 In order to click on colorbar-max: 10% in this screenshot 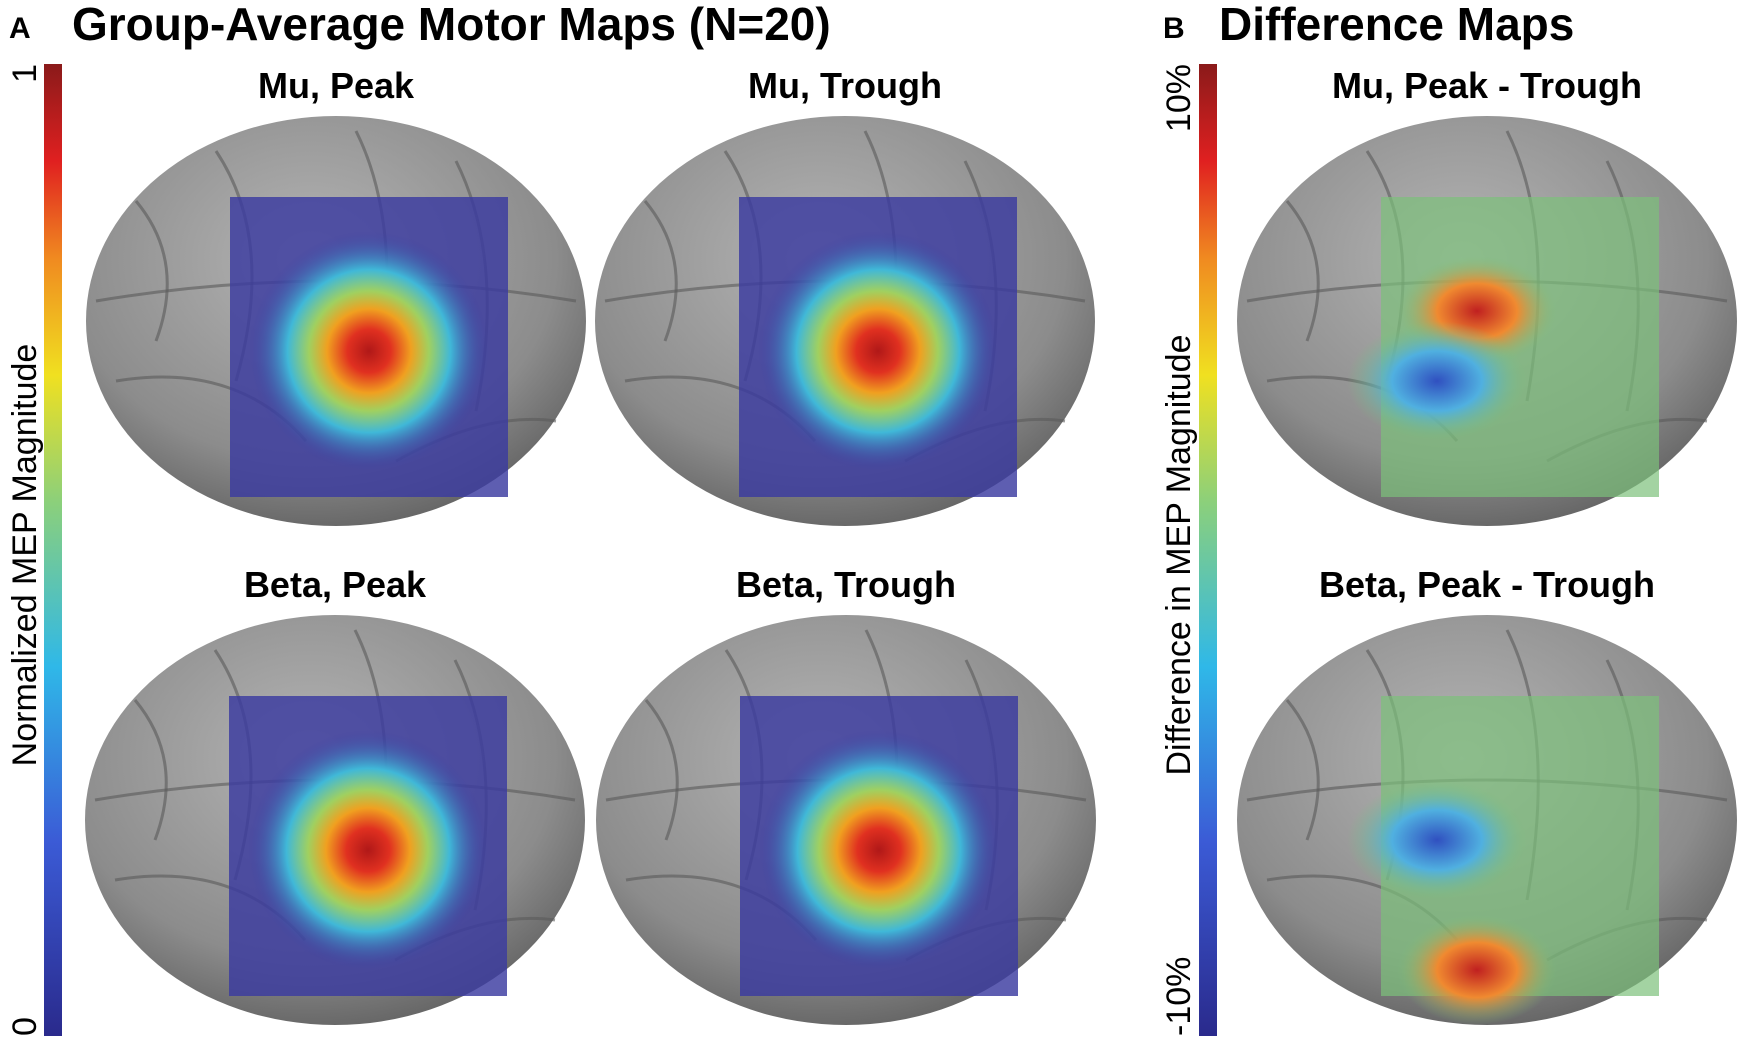, I will do `click(1179, 98)`.